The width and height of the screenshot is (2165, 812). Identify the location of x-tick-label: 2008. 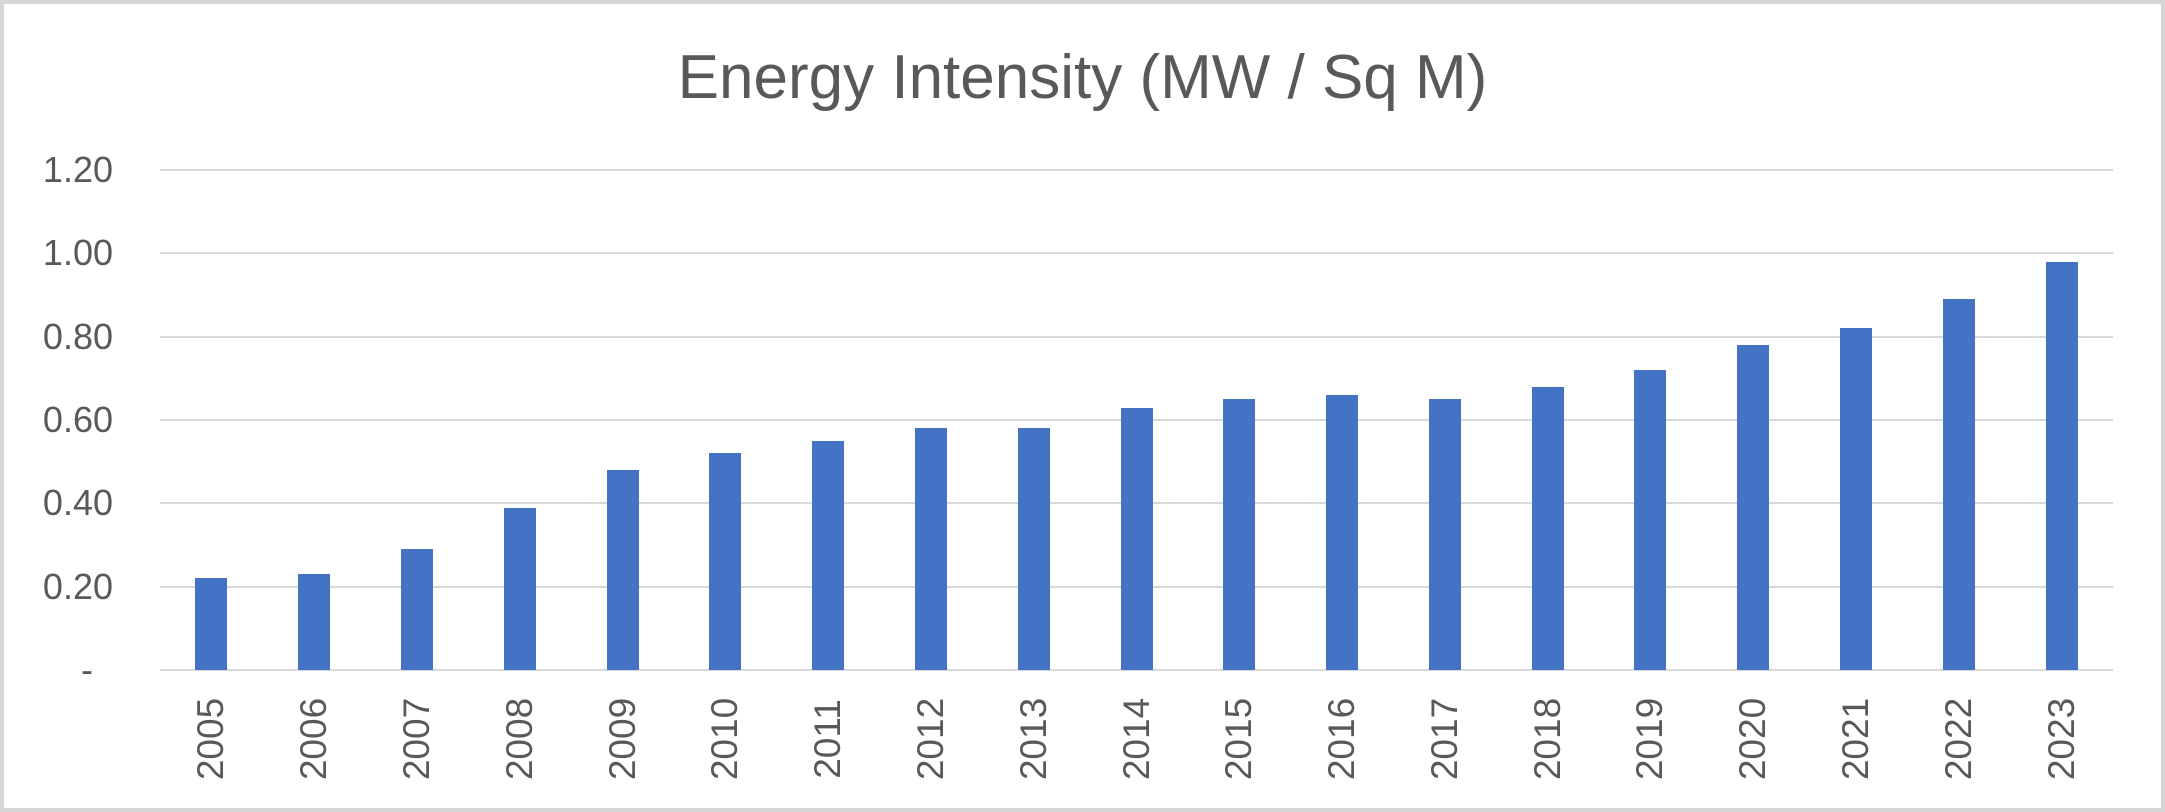
(519, 739).